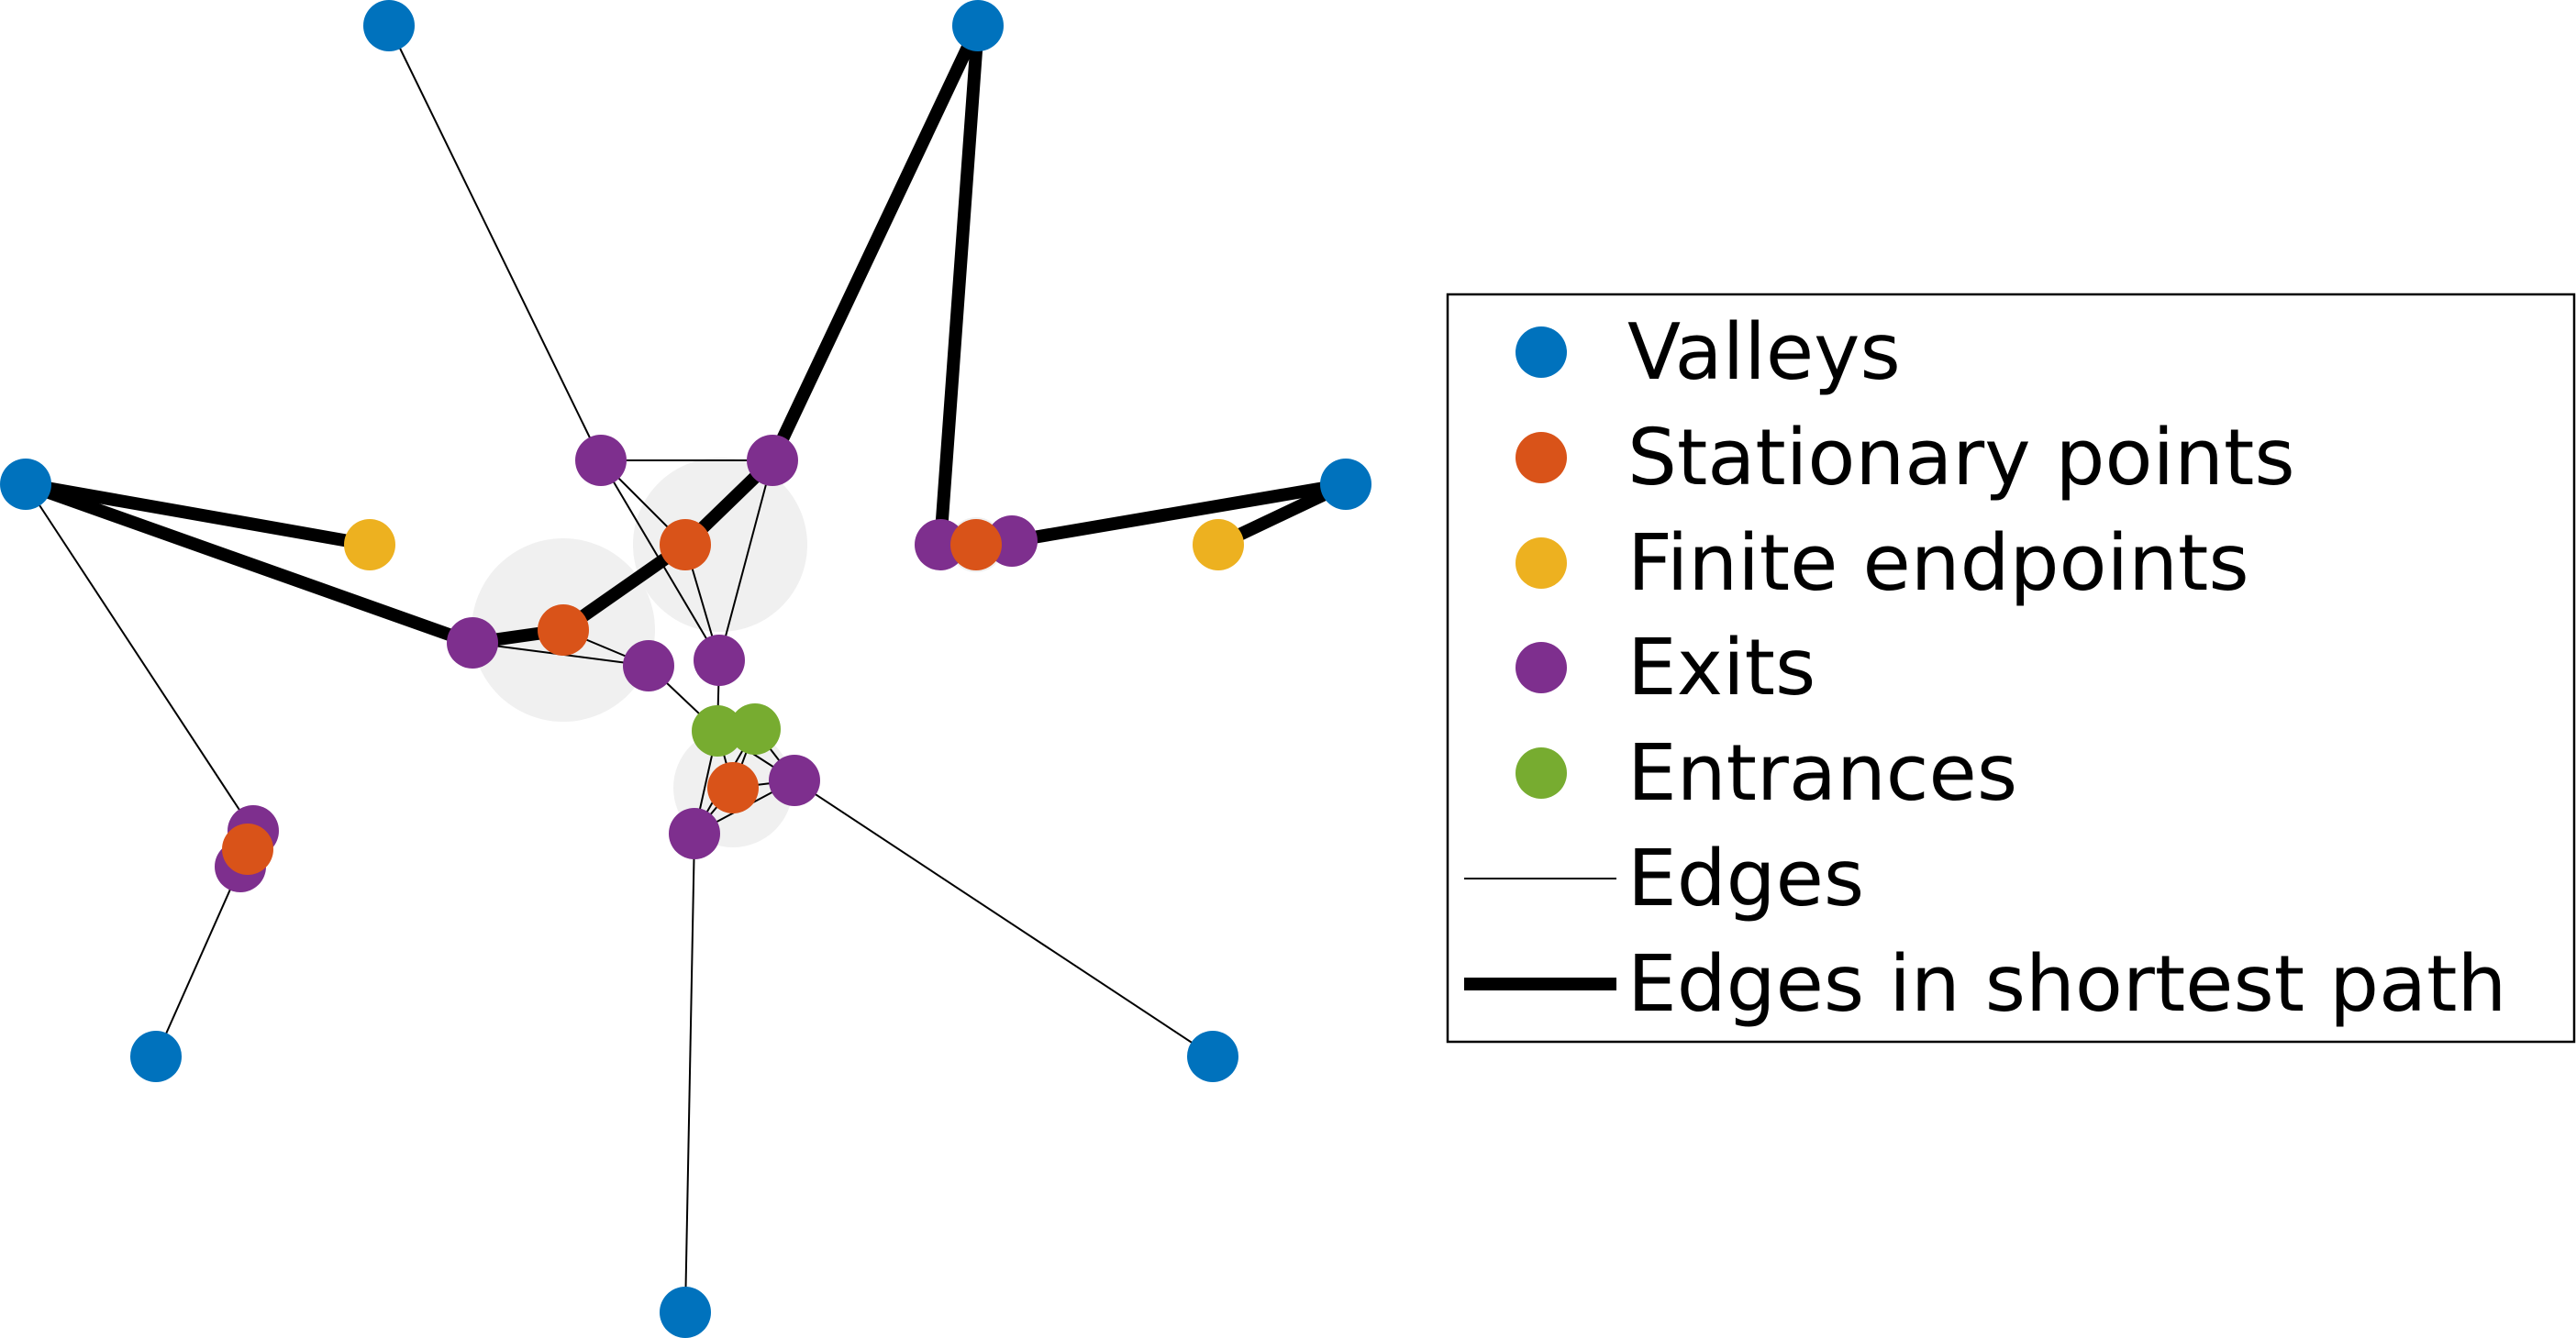 The width and height of the screenshot is (2576, 1338). I want to click on legend-valley-marker, so click(1541, 352).